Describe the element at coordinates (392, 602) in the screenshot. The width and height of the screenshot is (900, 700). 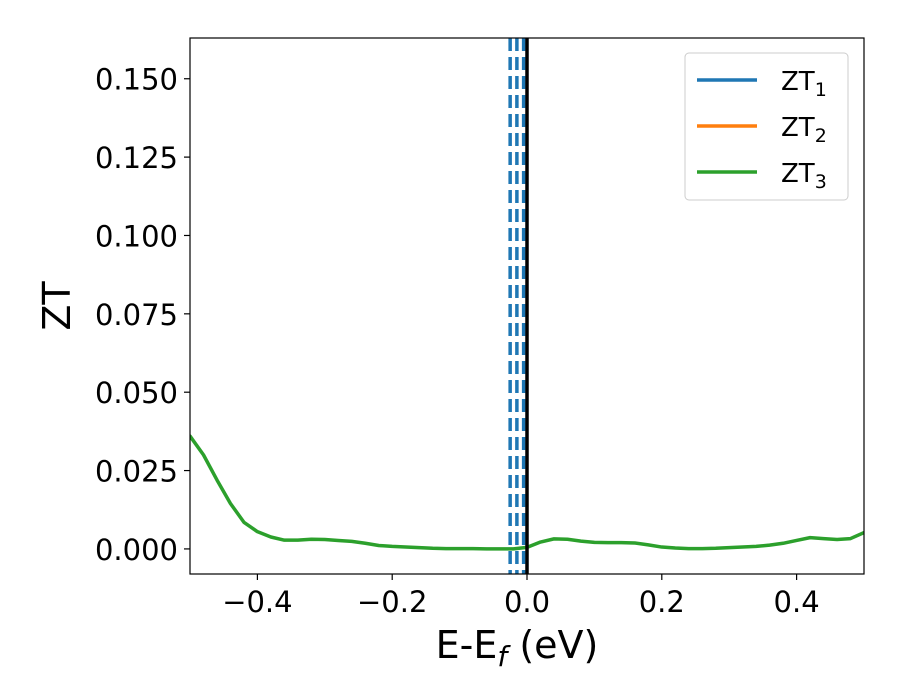
I see `x-tick-label: −0.2` at that location.